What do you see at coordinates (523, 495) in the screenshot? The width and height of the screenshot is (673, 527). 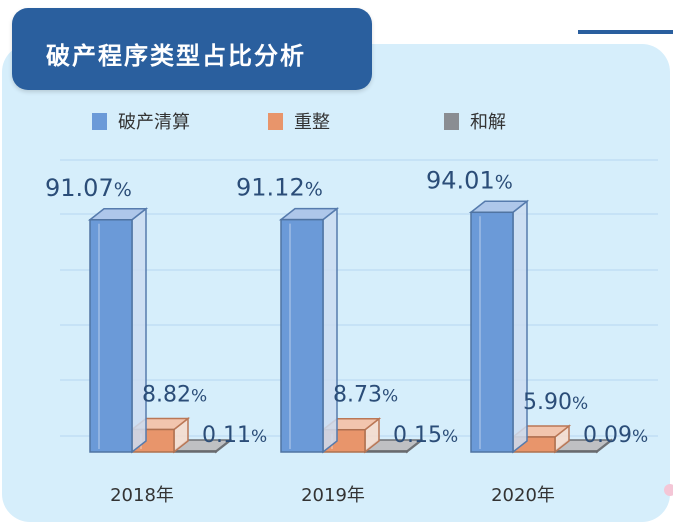 I see `x-tick-label: 2020年` at bounding box center [523, 495].